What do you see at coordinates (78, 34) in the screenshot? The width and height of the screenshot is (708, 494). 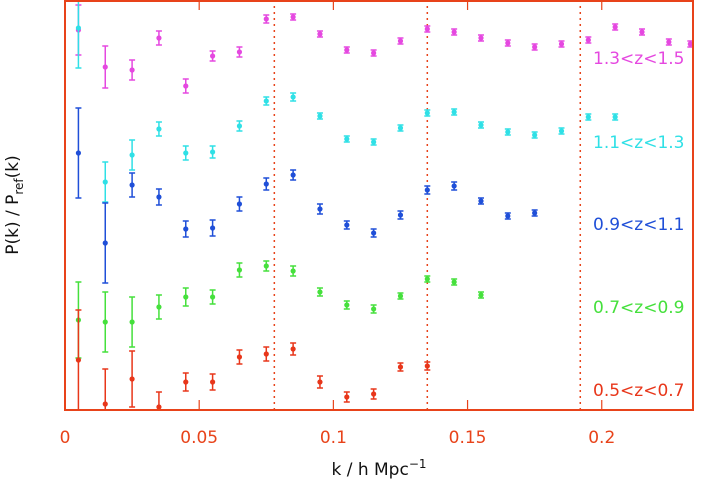 I see `error-bar` at bounding box center [78, 34].